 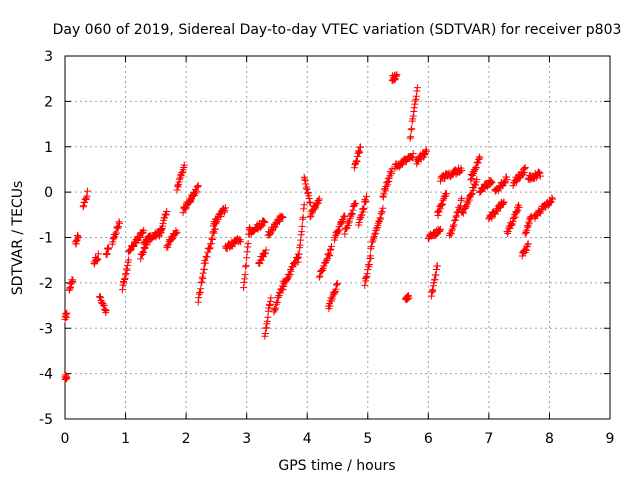 I want to click on x-tick-label: 6, so click(x=428, y=439).